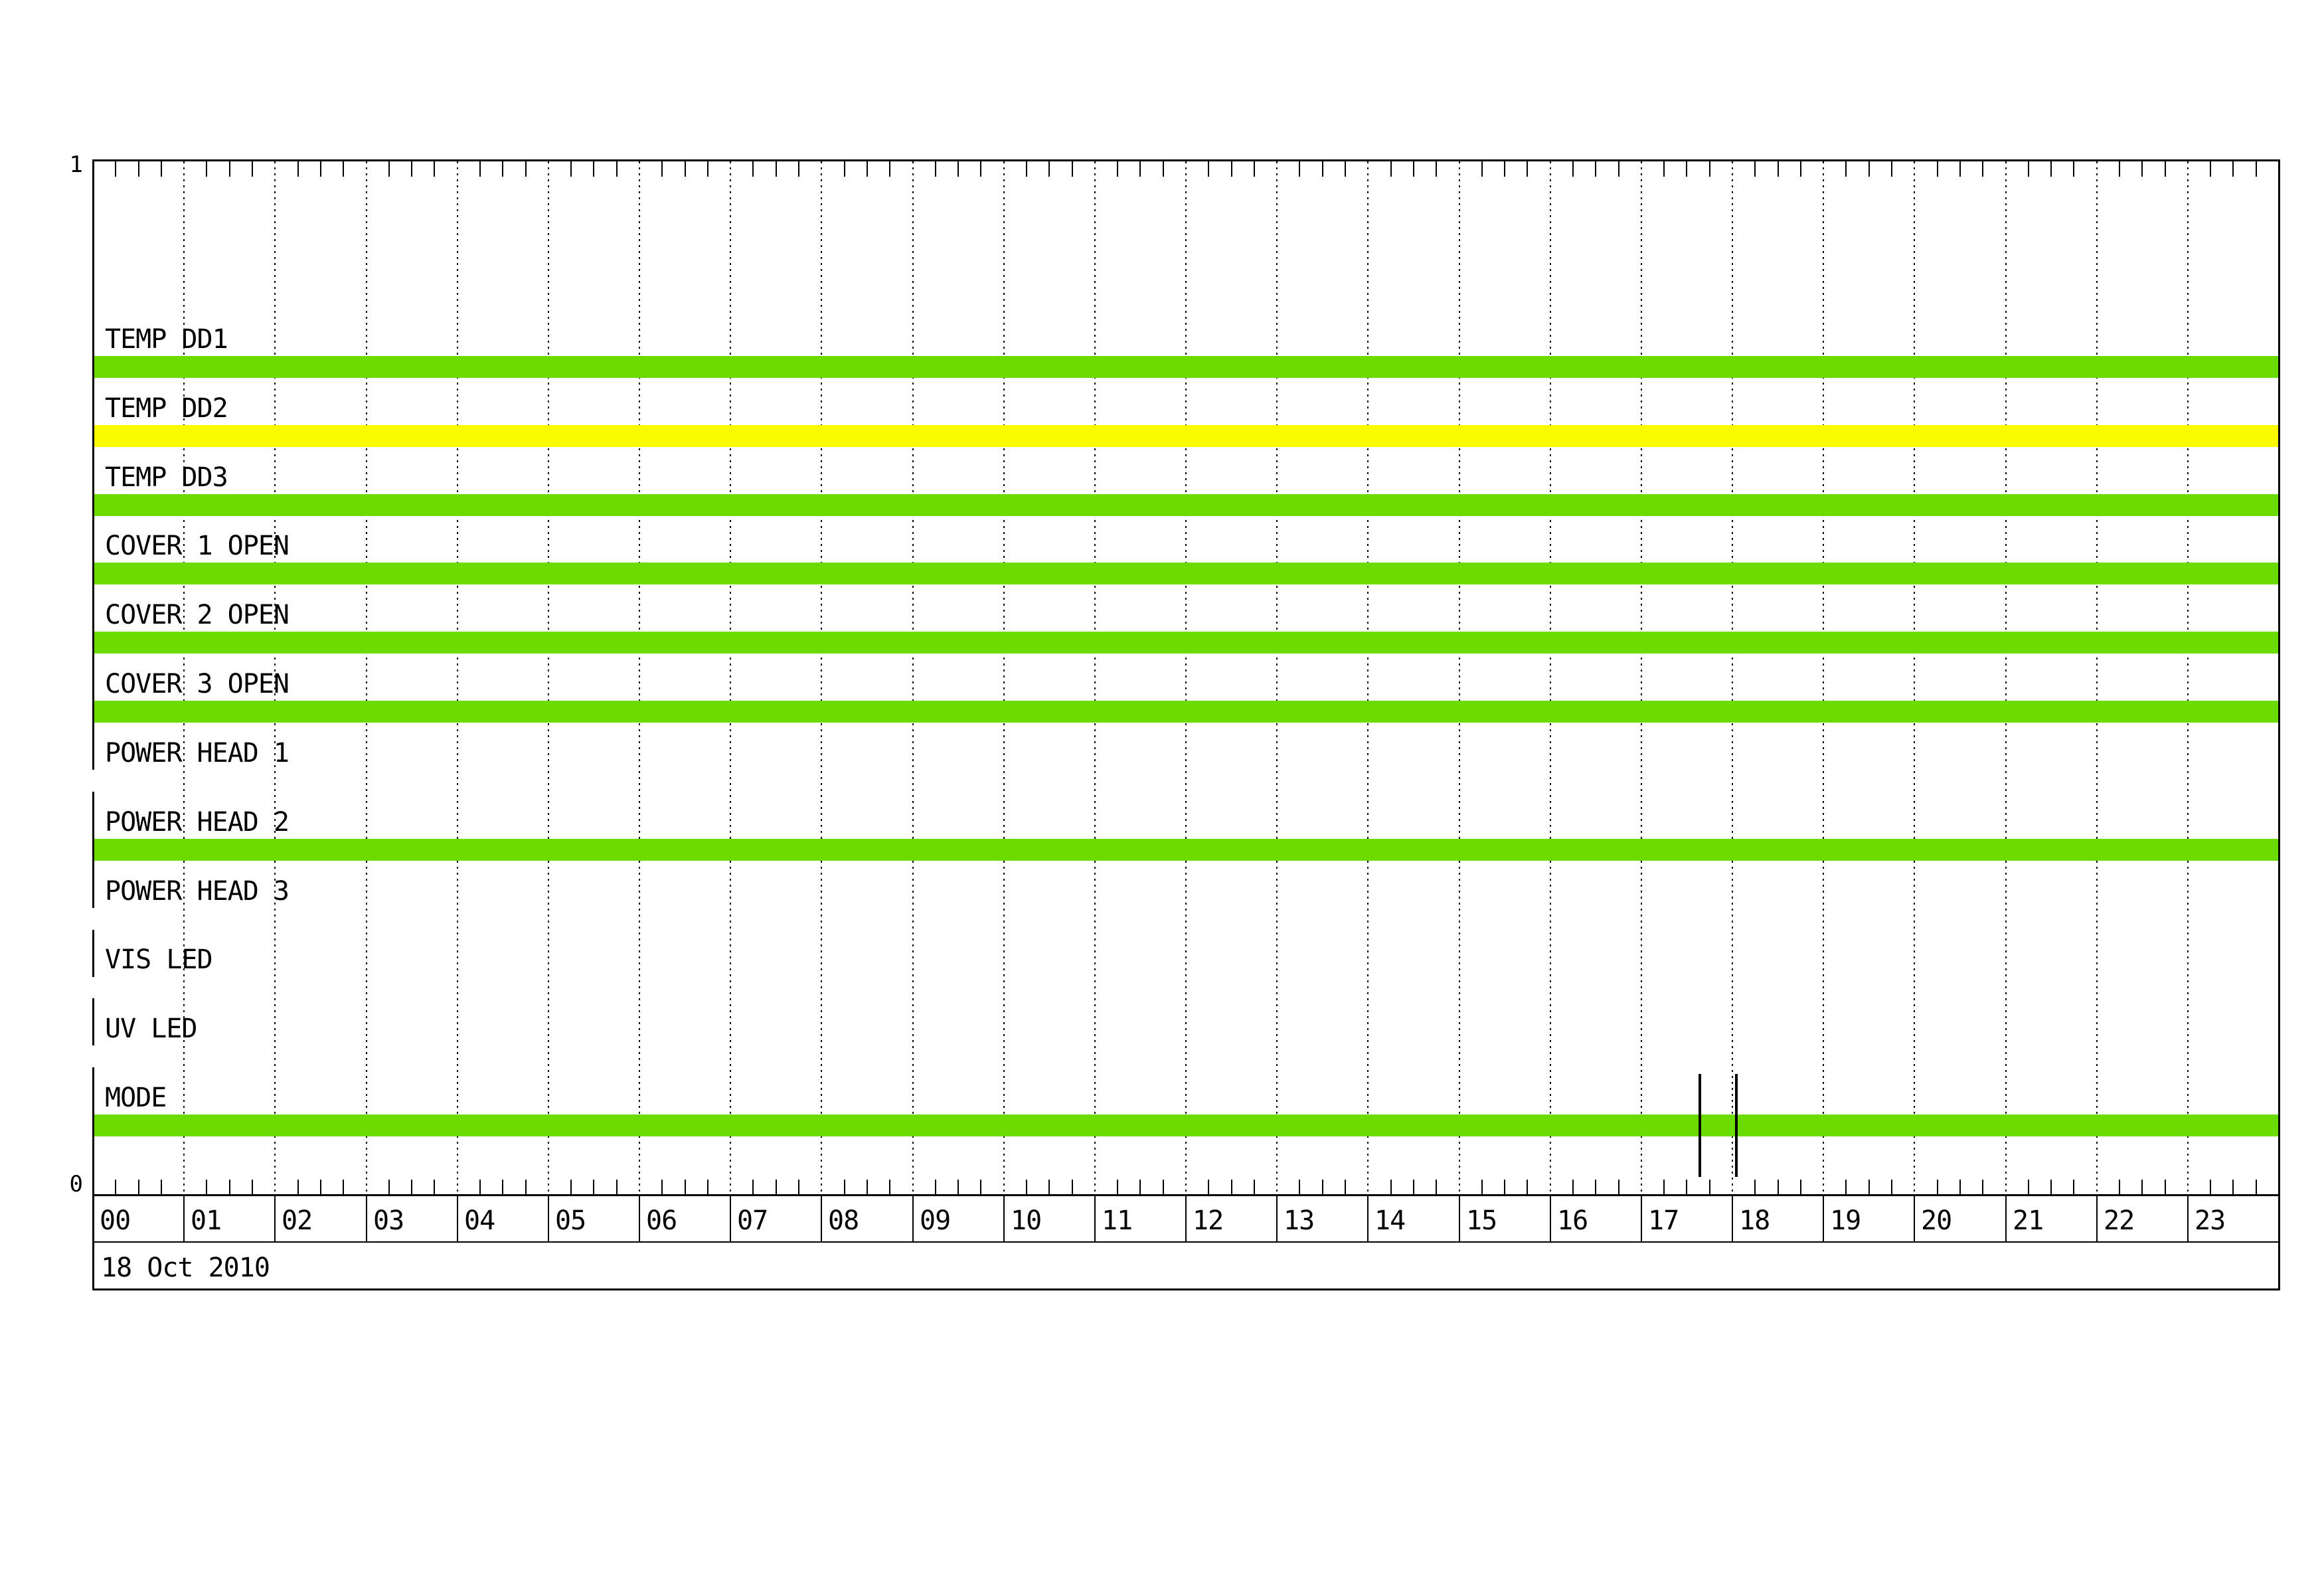 Image resolution: width=2324 pixels, height=1594 pixels. What do you see at coordinates (1754, 1220) in the screenshot?
I see `hour-label: 18` at bounding box center [1754, 1220].